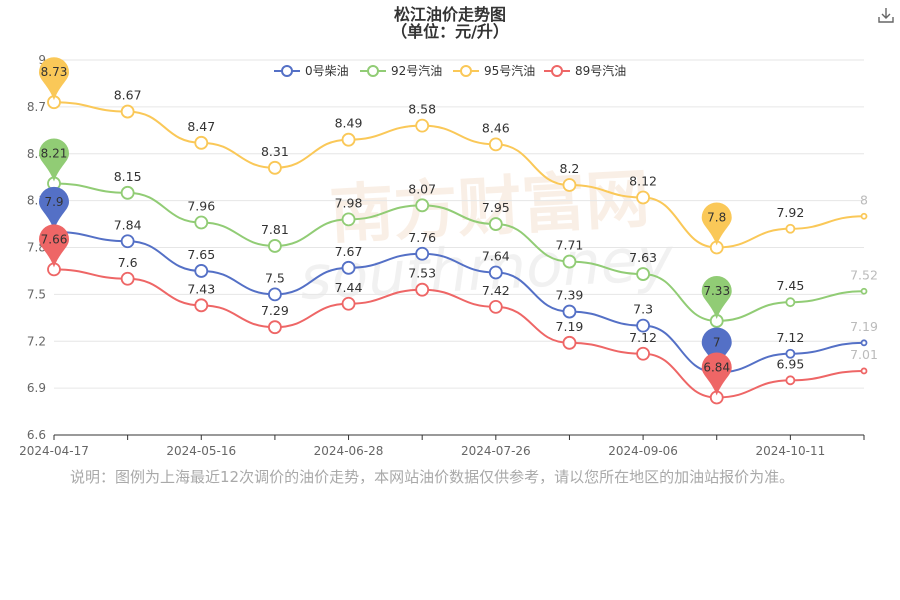 The height and width of the screenshot is (600, 900). Describe the element at coordinates (422, 188) in the screenshot. I see `data-label: 8.07` at that location.